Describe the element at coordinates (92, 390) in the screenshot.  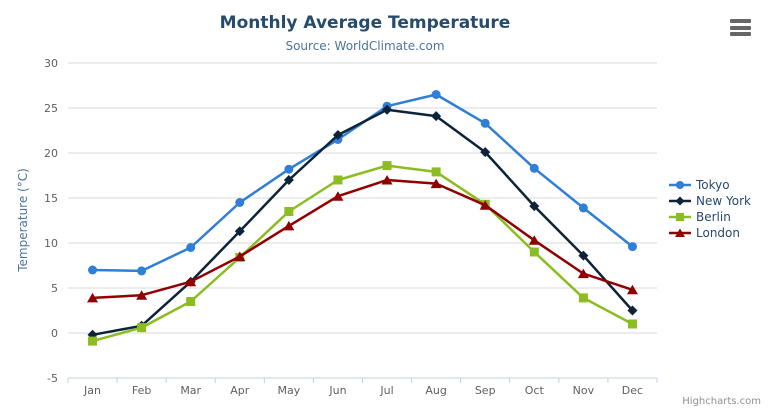
I see `x-tick-label: Jan` at that location.